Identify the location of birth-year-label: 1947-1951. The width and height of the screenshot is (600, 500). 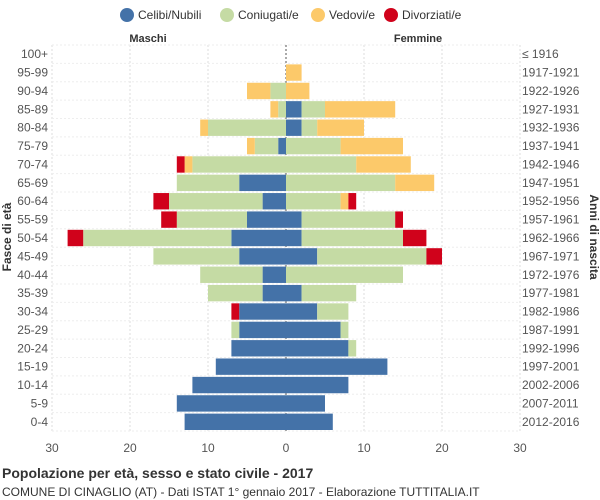
(551, 183).